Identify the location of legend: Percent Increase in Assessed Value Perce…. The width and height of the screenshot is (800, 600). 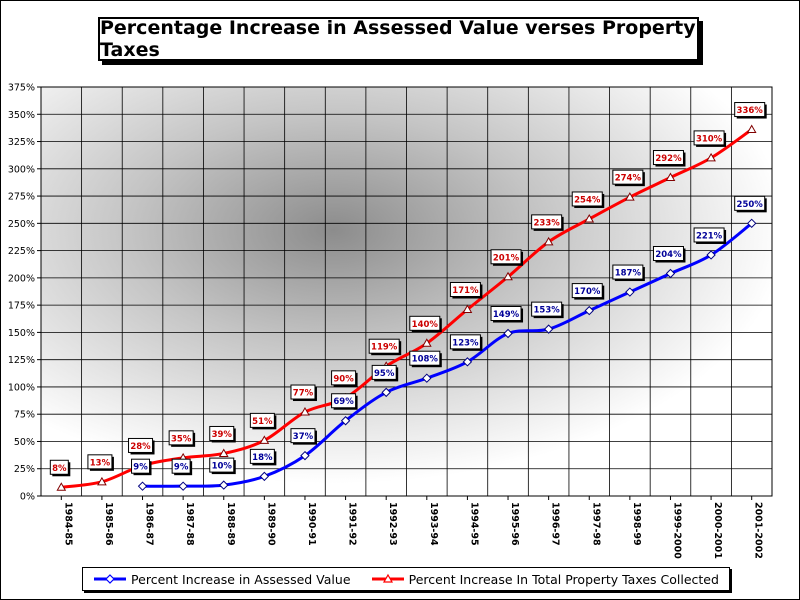
(406, 579).